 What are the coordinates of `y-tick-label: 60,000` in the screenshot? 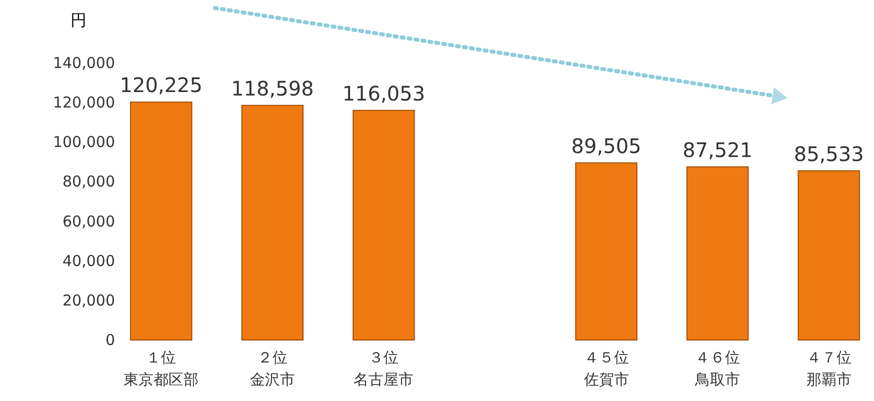 It's located at (88, 221).